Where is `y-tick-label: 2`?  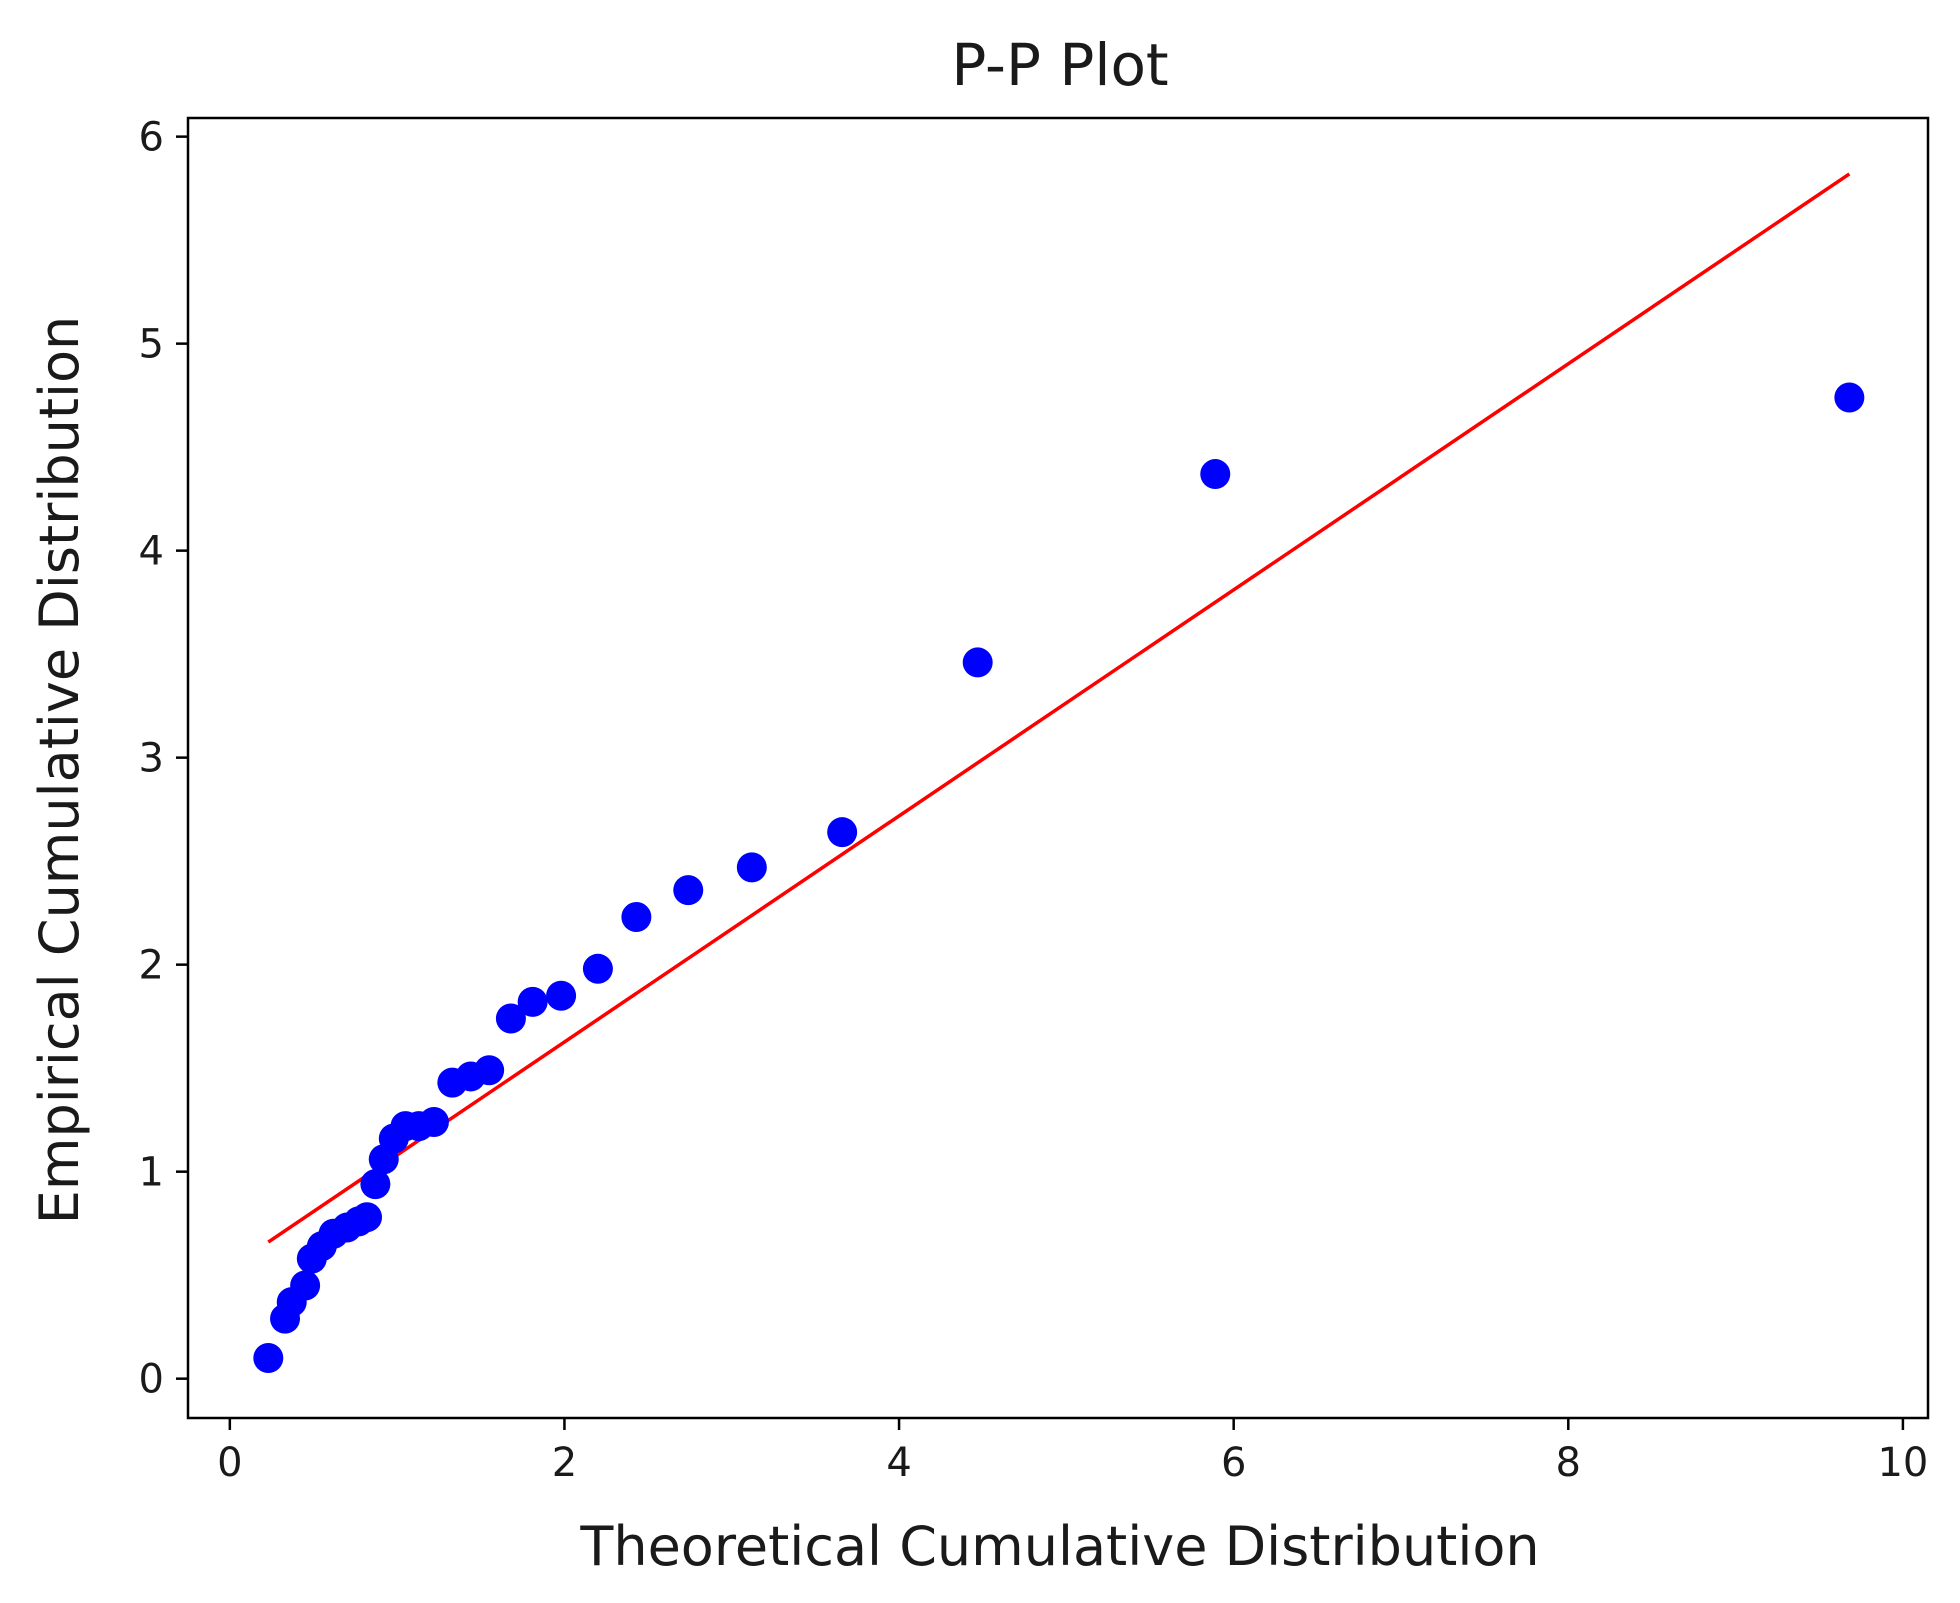
y-tick-label: 2 is located at coordinates (151, 966).